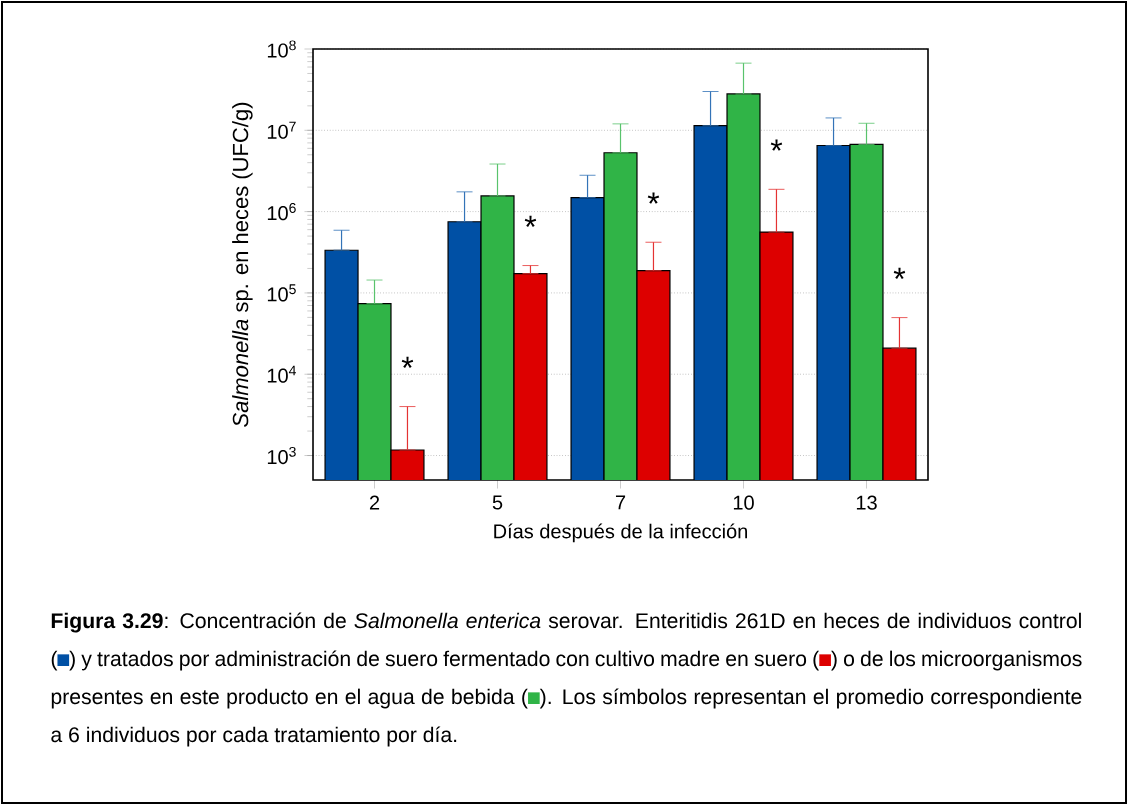 Image resolution: width=1128 pixels, height=805 pixels. Describe the element at coordinates (281, 293) in the screenshot. I see `y-tick-label: 10$^{5}$` at that location.